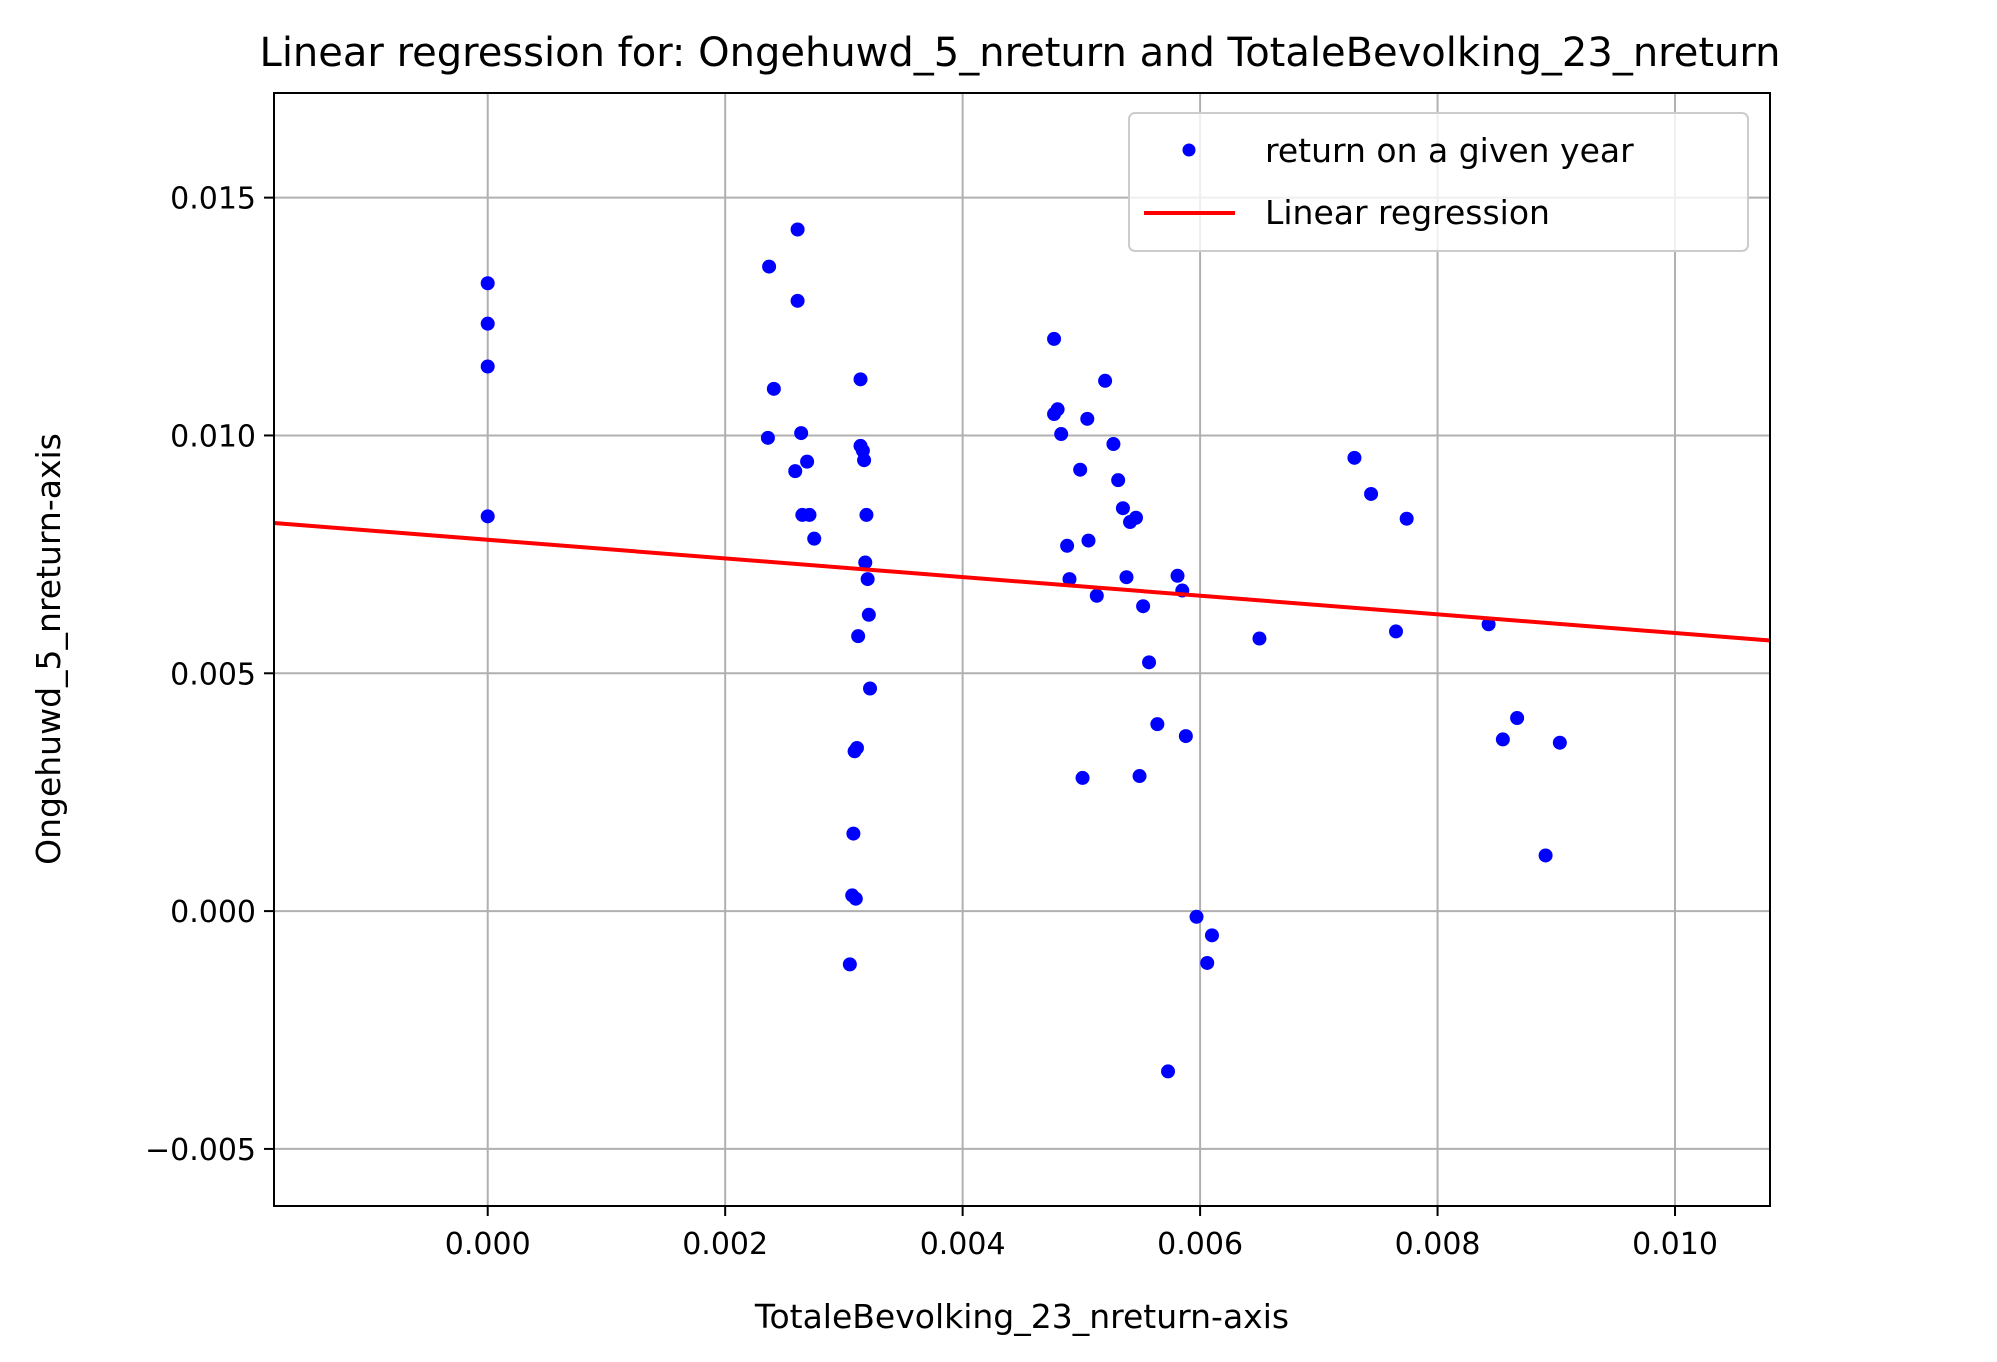  Describe the element at coordinates (1675, 1244) in the screenshot. I see `x-tick-label: 0.010` at that location.